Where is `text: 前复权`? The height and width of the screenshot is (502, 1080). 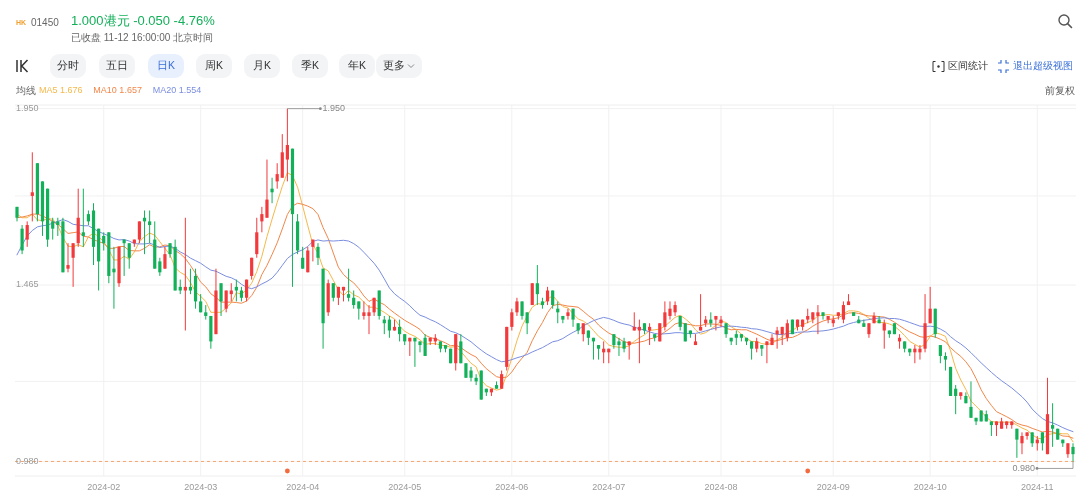
text: 前复权 is located at coordinates (1060, 90).